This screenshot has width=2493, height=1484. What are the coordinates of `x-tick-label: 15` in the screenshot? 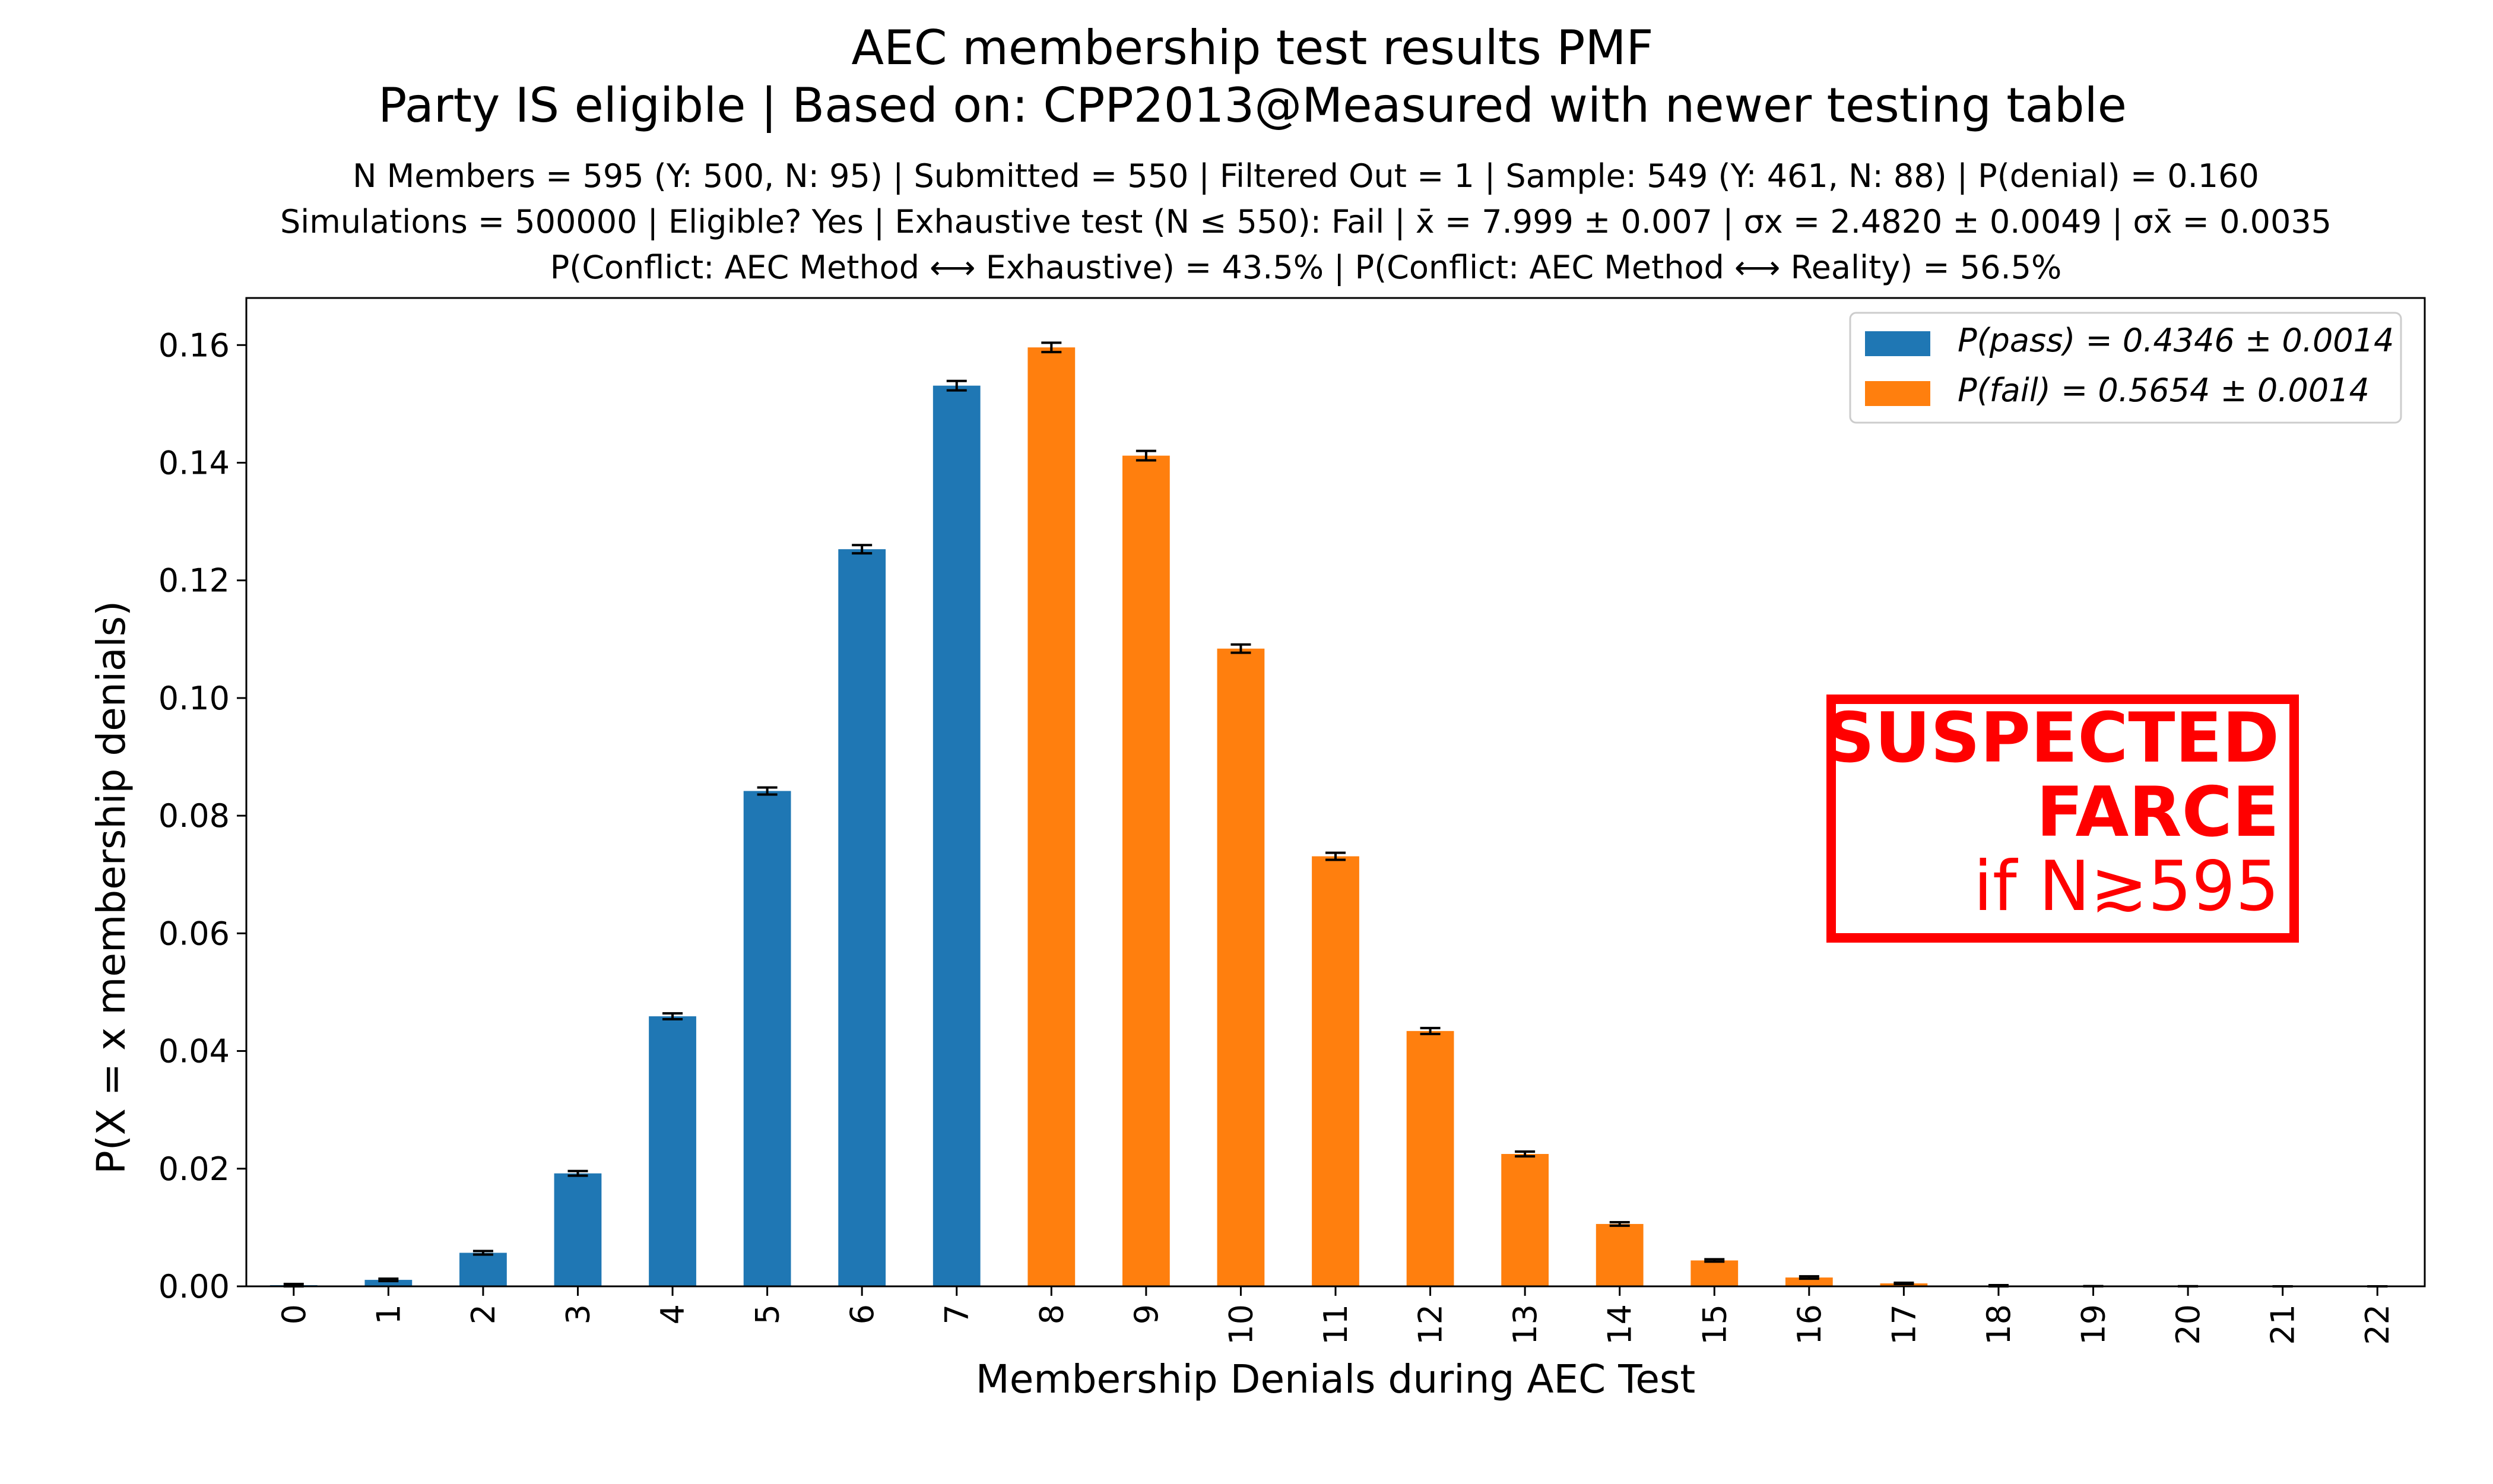 It's located at (1714, 1324).